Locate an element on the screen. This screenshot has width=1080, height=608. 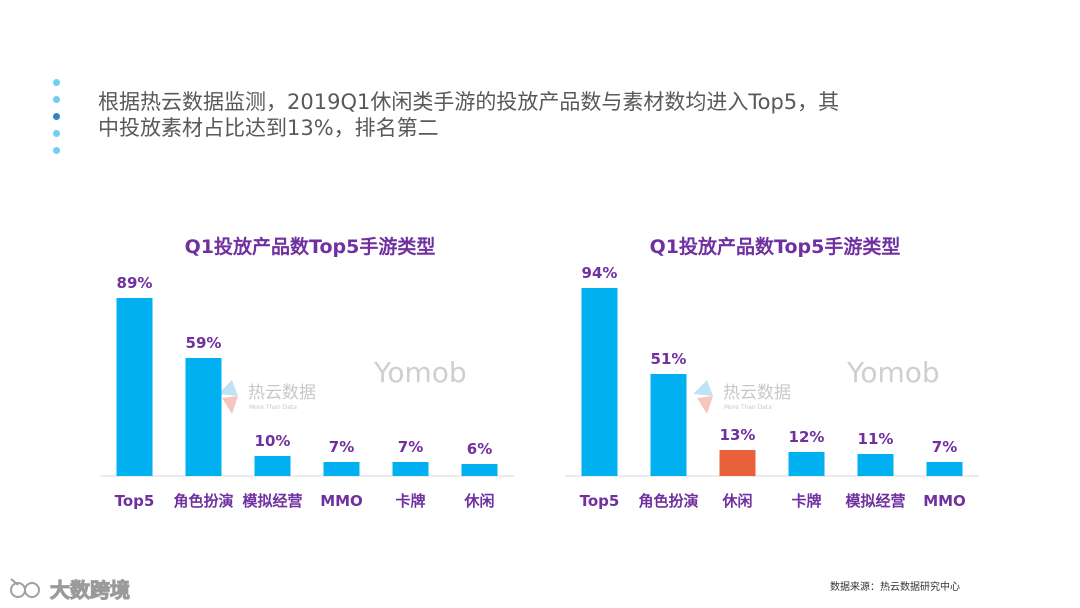
bullet-dots is located at coordinates (58, 121).